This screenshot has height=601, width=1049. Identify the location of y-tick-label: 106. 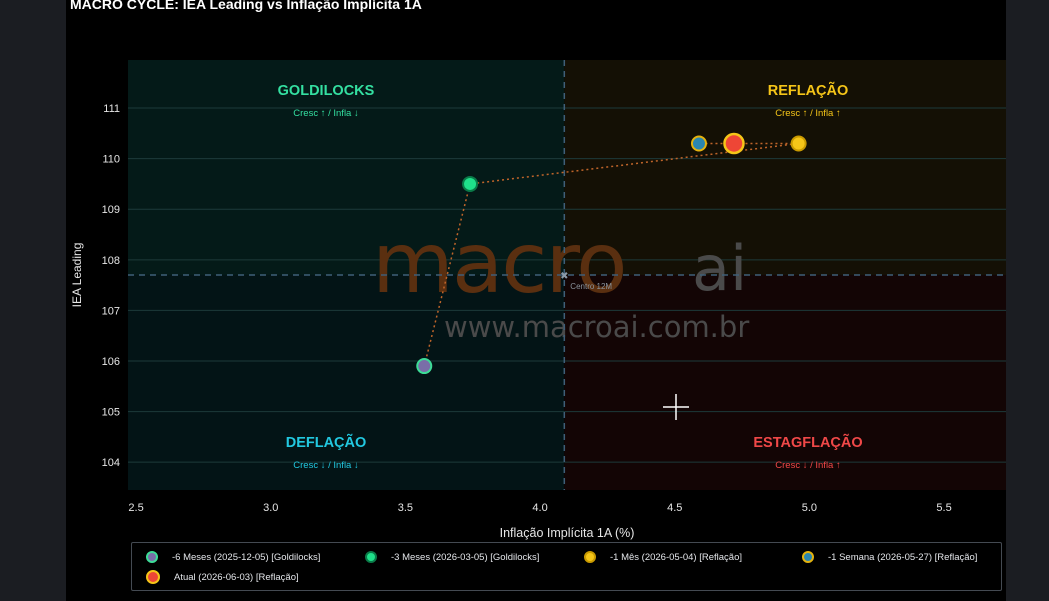
(111, 362).